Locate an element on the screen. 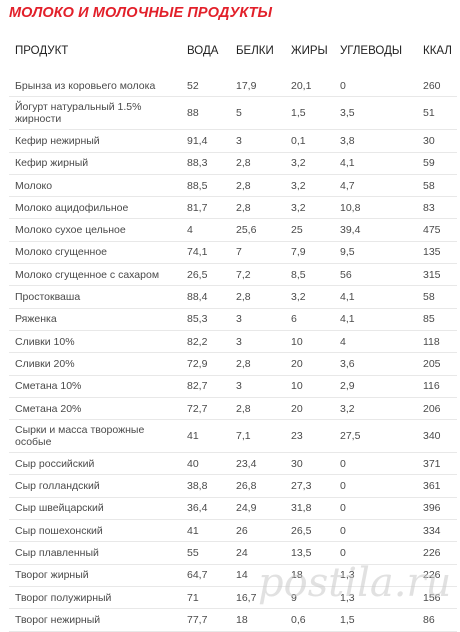 The width and height of the screenshot is (460, 632). cell-water: 82,2 is located at coordinates (206, 342).